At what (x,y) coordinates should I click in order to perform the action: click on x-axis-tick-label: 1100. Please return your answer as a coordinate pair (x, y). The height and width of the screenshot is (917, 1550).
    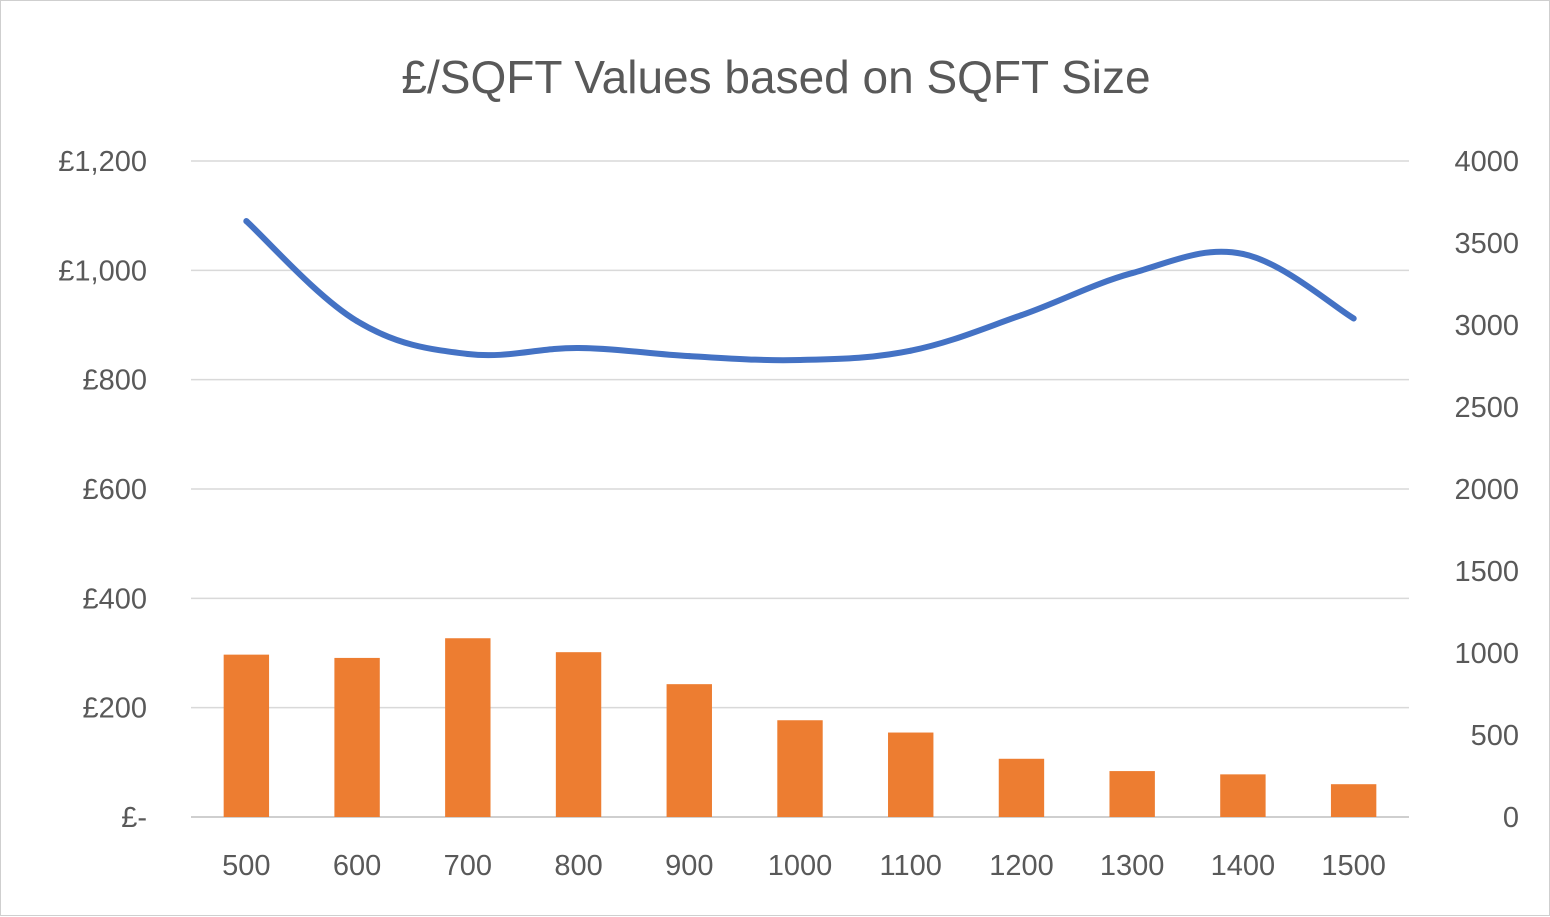
    Looking at the image, I should click on (911, 866).